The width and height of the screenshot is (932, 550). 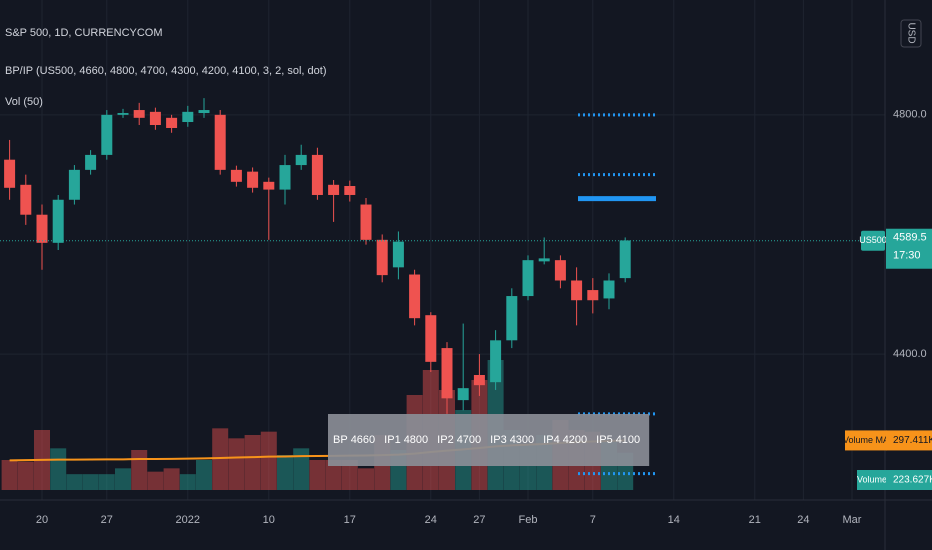 I want to click on currency-button, so click(x=911, y=33).